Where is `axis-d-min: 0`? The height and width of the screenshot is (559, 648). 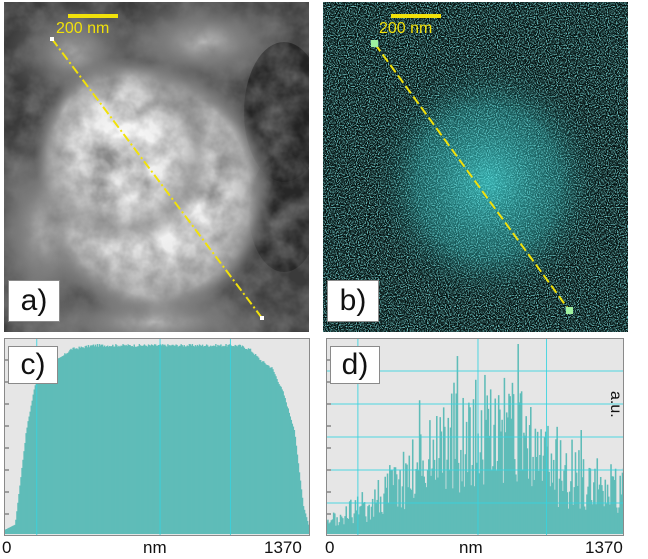
axis-d-min: 0 is located at coordinates (330, 547).